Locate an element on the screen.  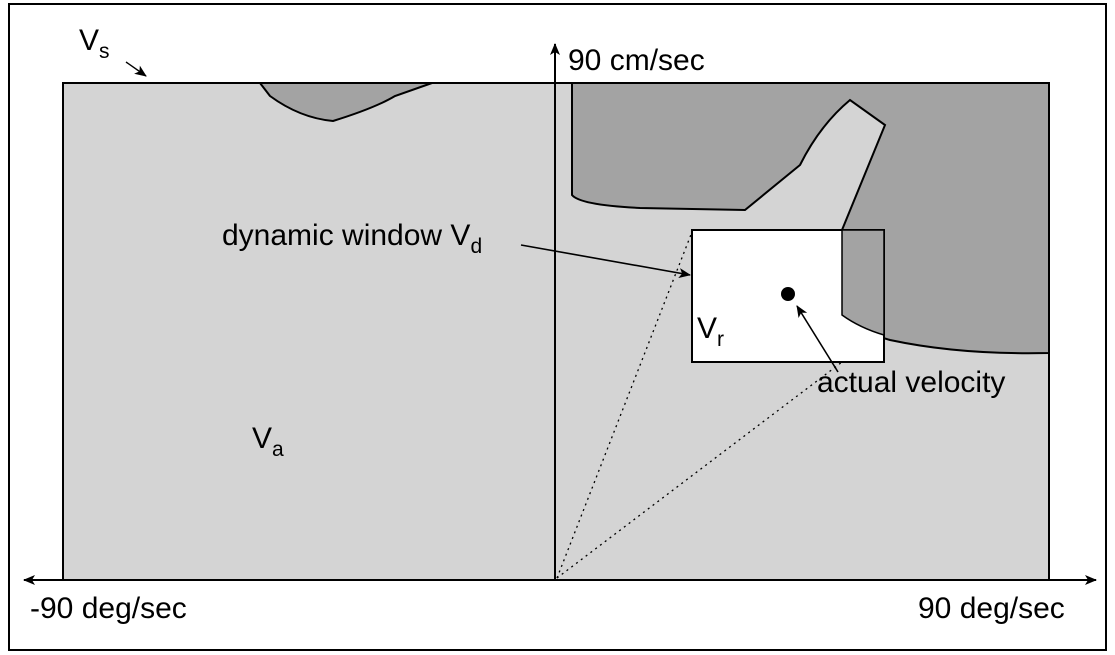
window-bound-line-left is located at coordinates (624, 405).